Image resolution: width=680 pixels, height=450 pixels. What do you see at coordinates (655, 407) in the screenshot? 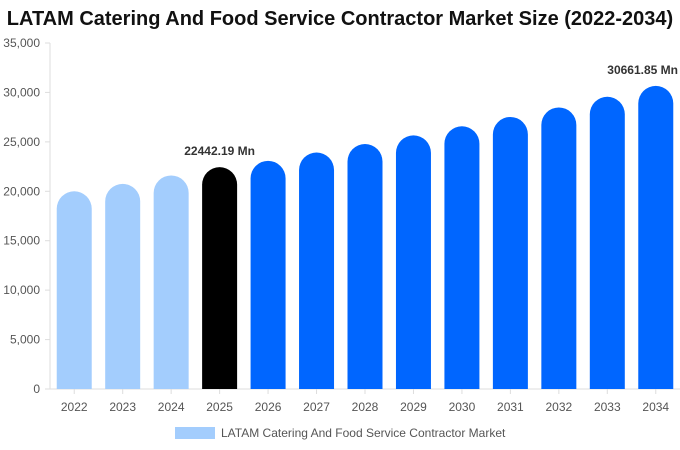
I see `x-tick-label: 2034` at bounding box center [655, 407].